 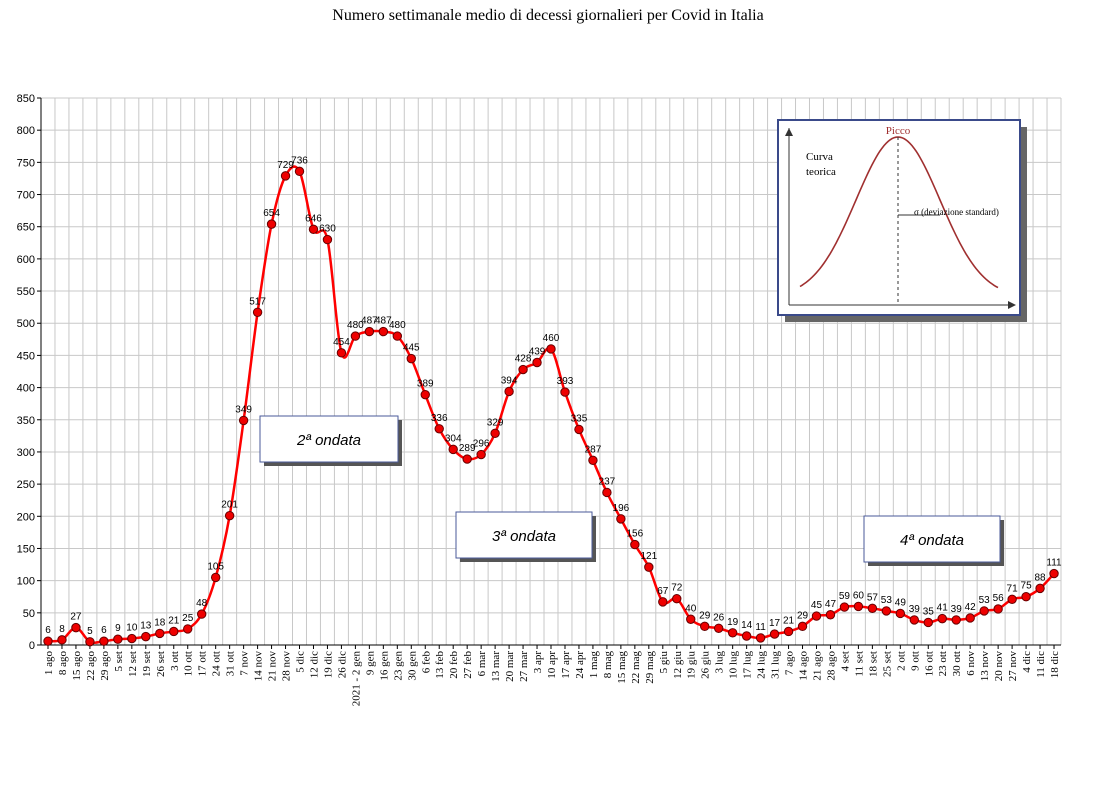 What do you see at coordinates (999, 598) in the screenshot?
I see `data-label: 56` at bounding box center [999, 598].